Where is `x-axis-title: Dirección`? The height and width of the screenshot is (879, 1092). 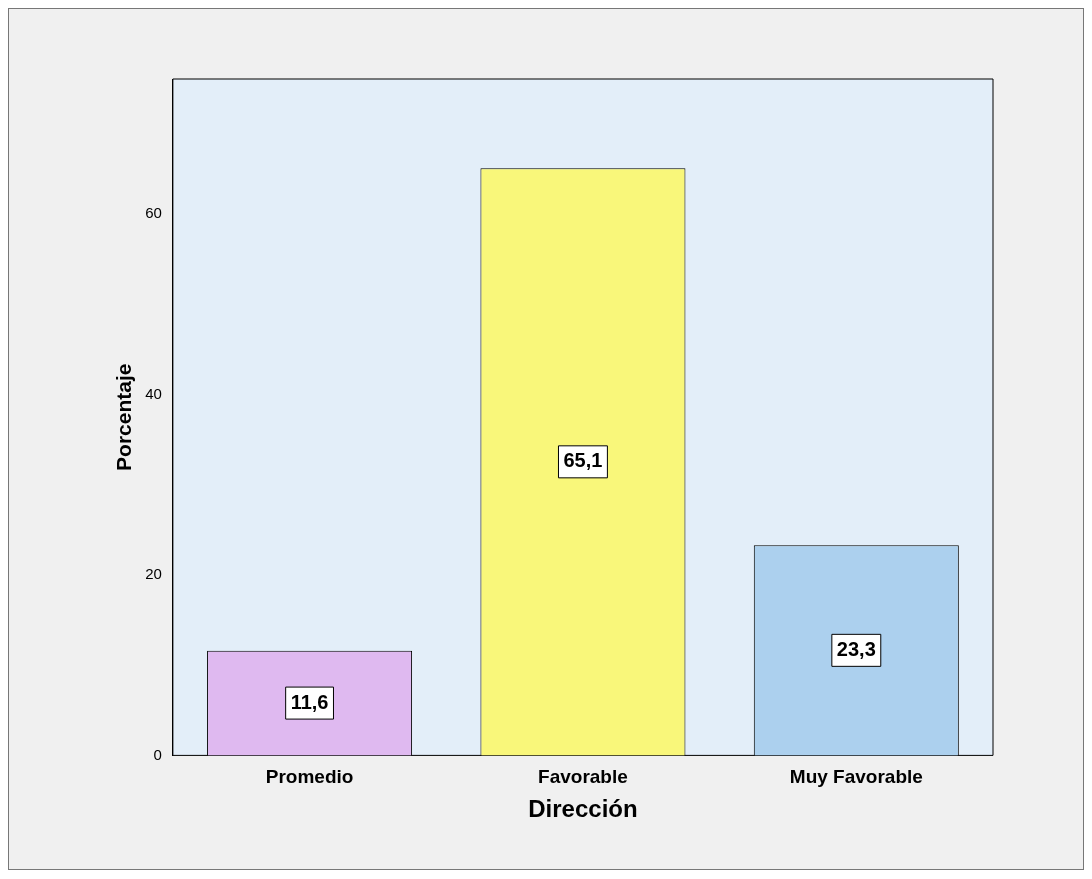
x-axis-title: Dirección is located at coordinates (583, 809).